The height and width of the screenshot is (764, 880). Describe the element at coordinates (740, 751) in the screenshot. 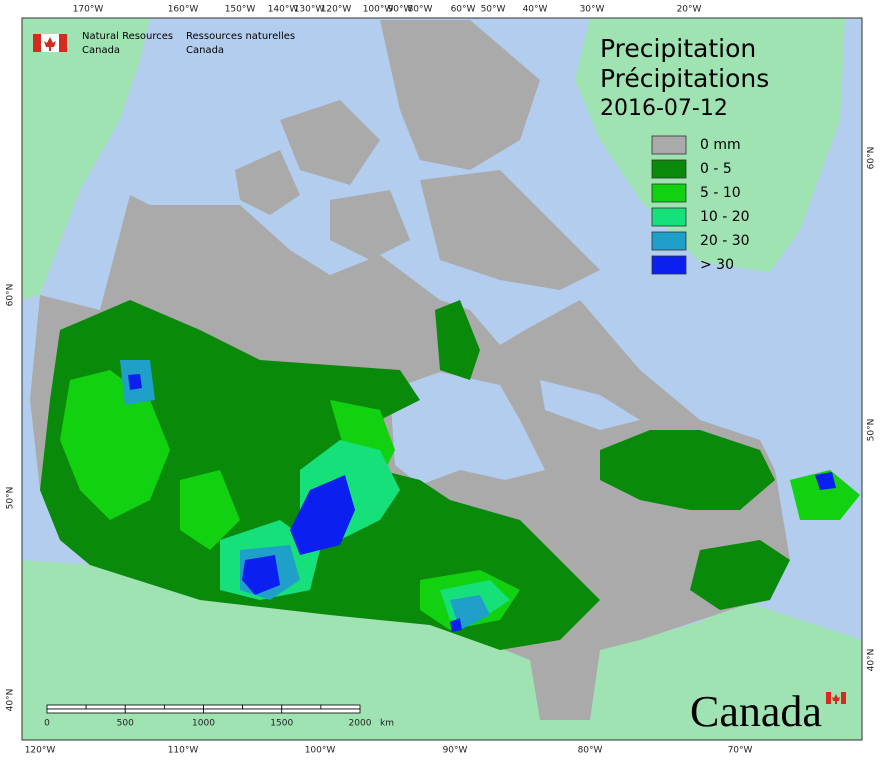

I see `lon-label: 70°W` at that location.